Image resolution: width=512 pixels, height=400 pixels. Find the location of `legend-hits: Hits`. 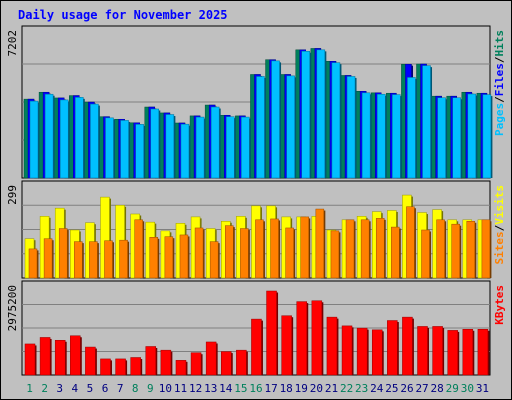

legend-hits: Hits is located at coordinates (499, 43).